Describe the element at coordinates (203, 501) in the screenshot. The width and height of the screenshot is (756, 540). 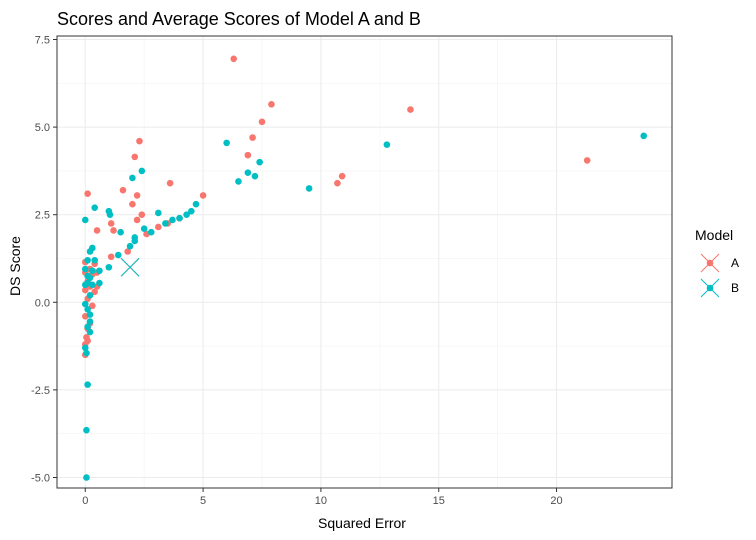
I see `x-tick-label: 5` at that location.